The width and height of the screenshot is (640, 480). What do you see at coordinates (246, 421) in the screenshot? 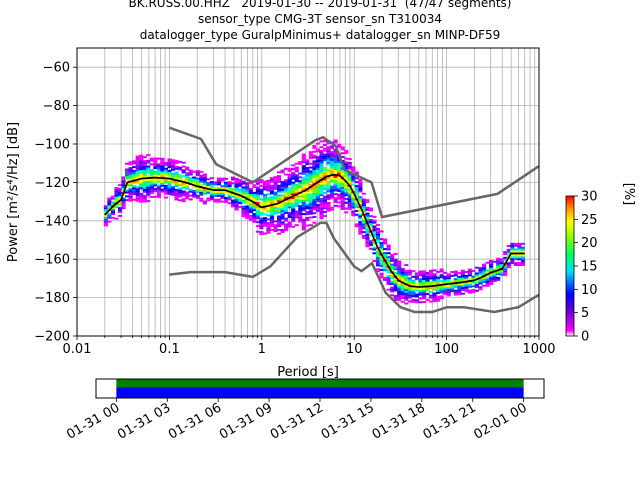
I see `timeline-tick-label: 01-31 09` at bounding box center [246, 421].